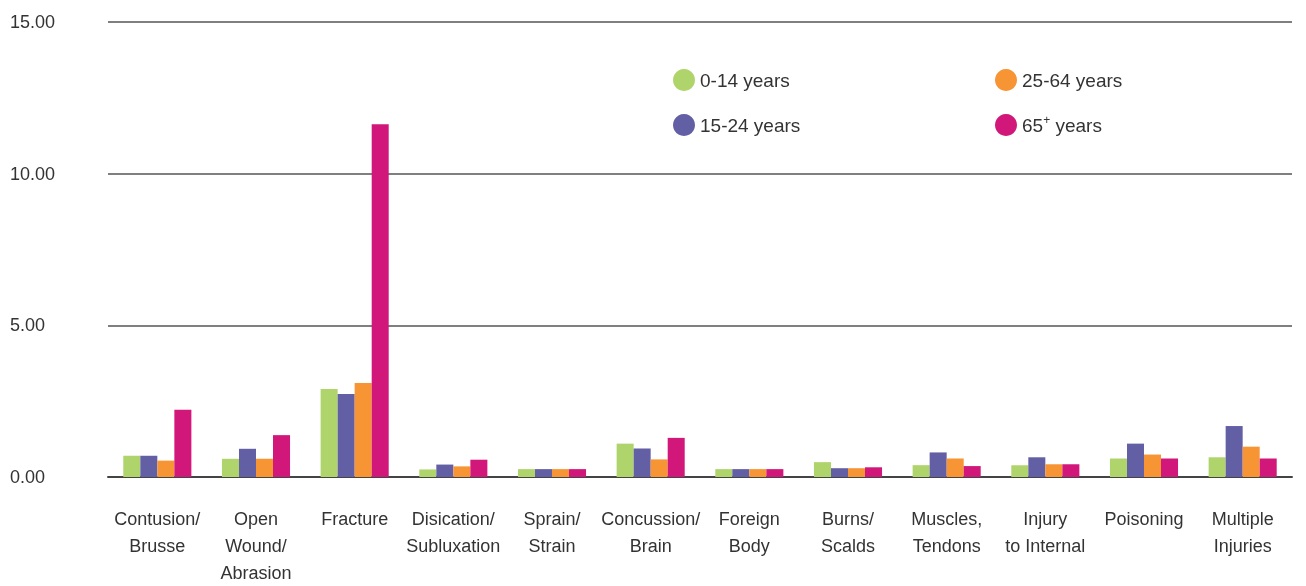 The image size is (1306, 586). I want to click on x-tick-label: Concussion/ Brain, so click(651, 532).